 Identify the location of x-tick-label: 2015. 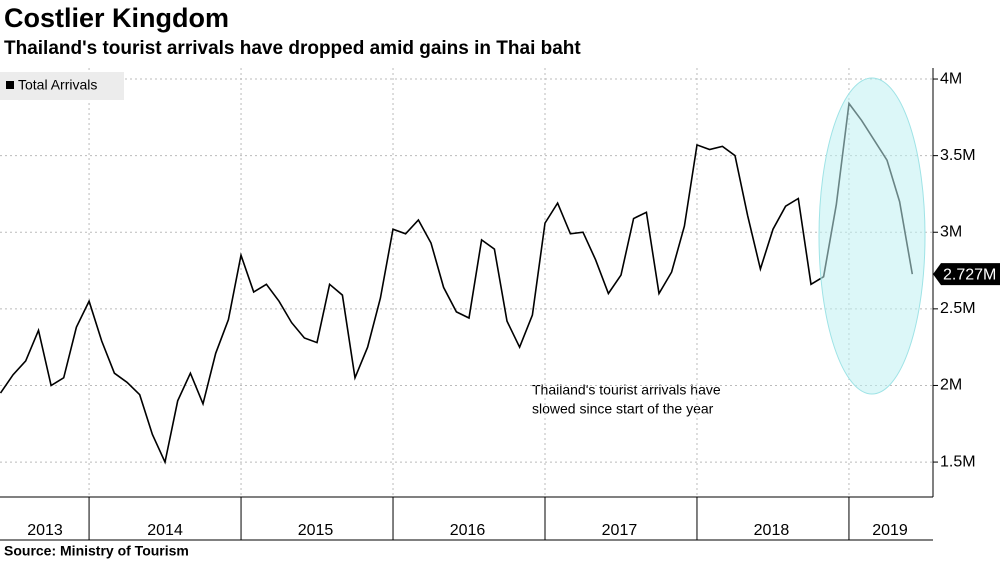
(316, 530).